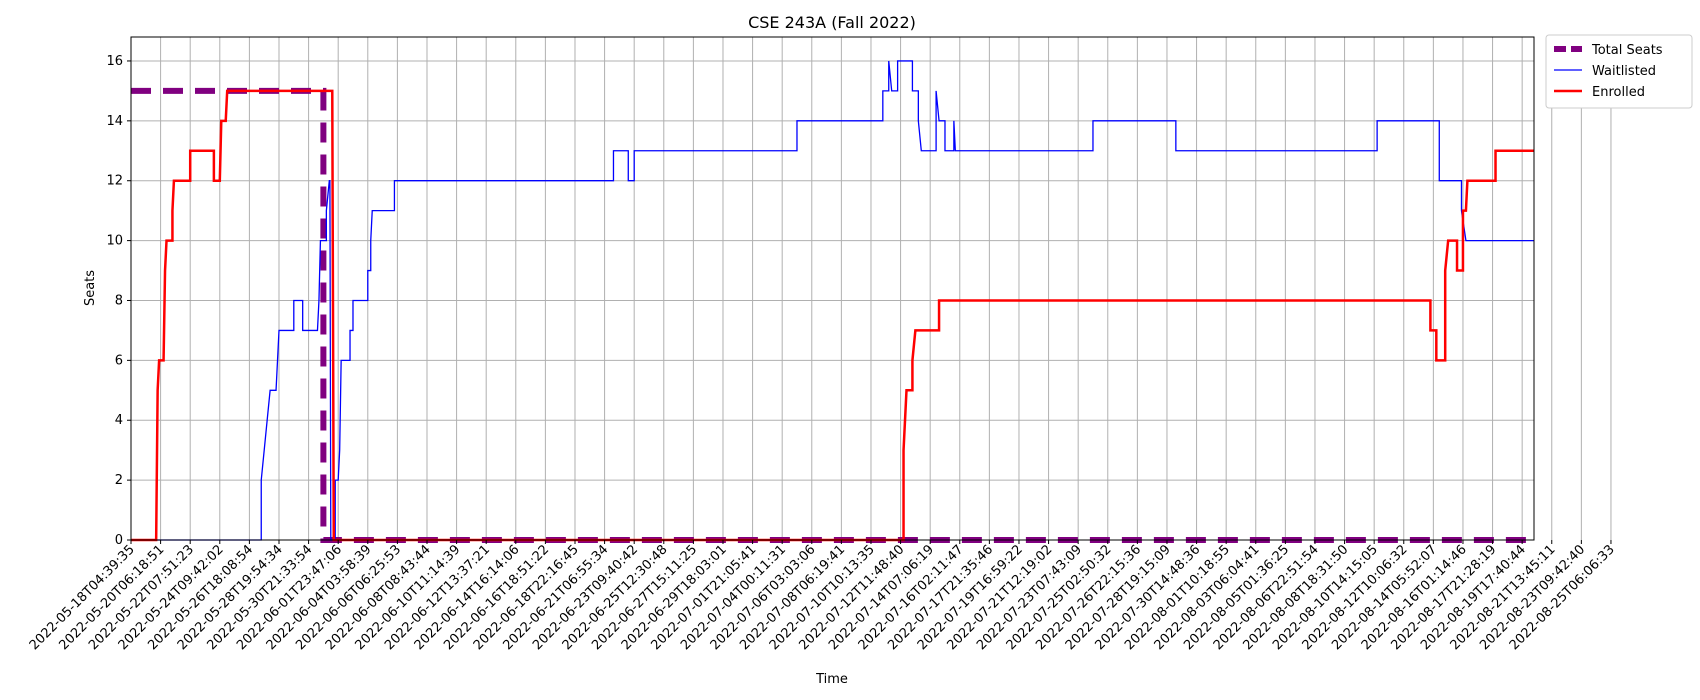  I want to click on y-tick-label: 16, so click(114, 61).